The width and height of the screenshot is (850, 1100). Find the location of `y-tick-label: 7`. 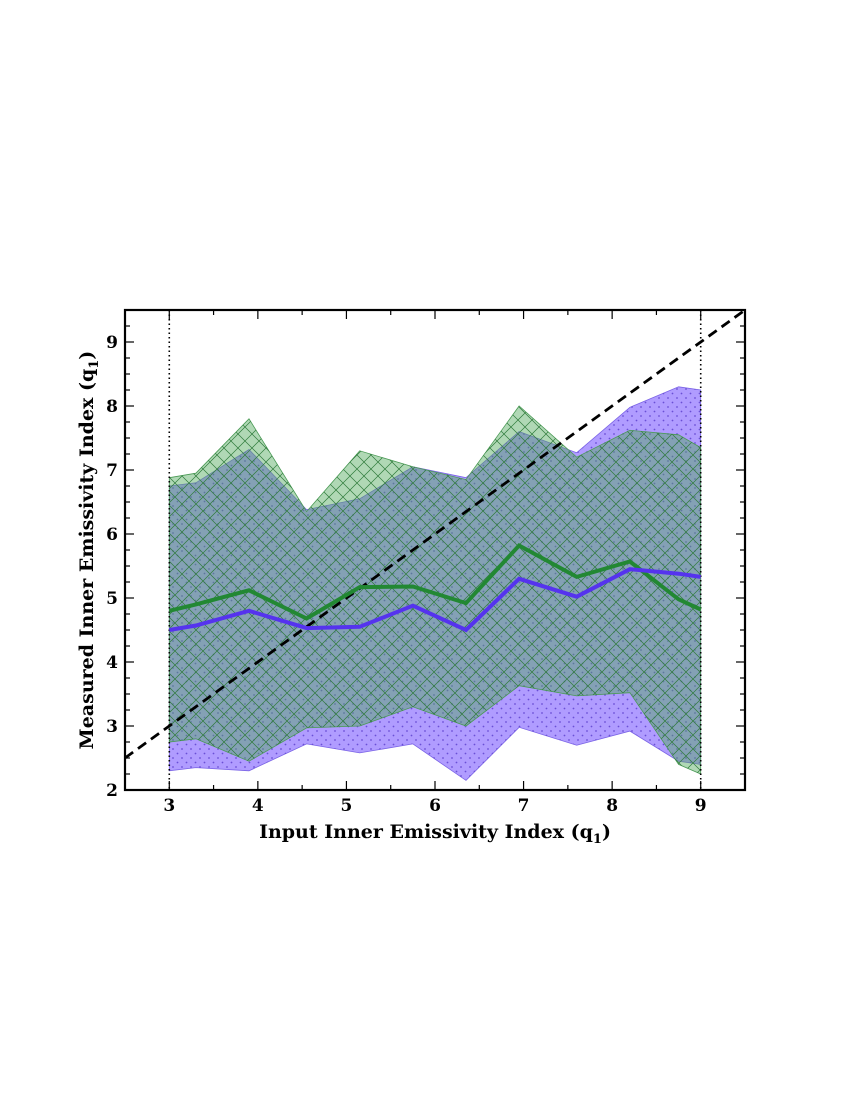

y-tick-label: 7 is located at coordinates (112, 471).